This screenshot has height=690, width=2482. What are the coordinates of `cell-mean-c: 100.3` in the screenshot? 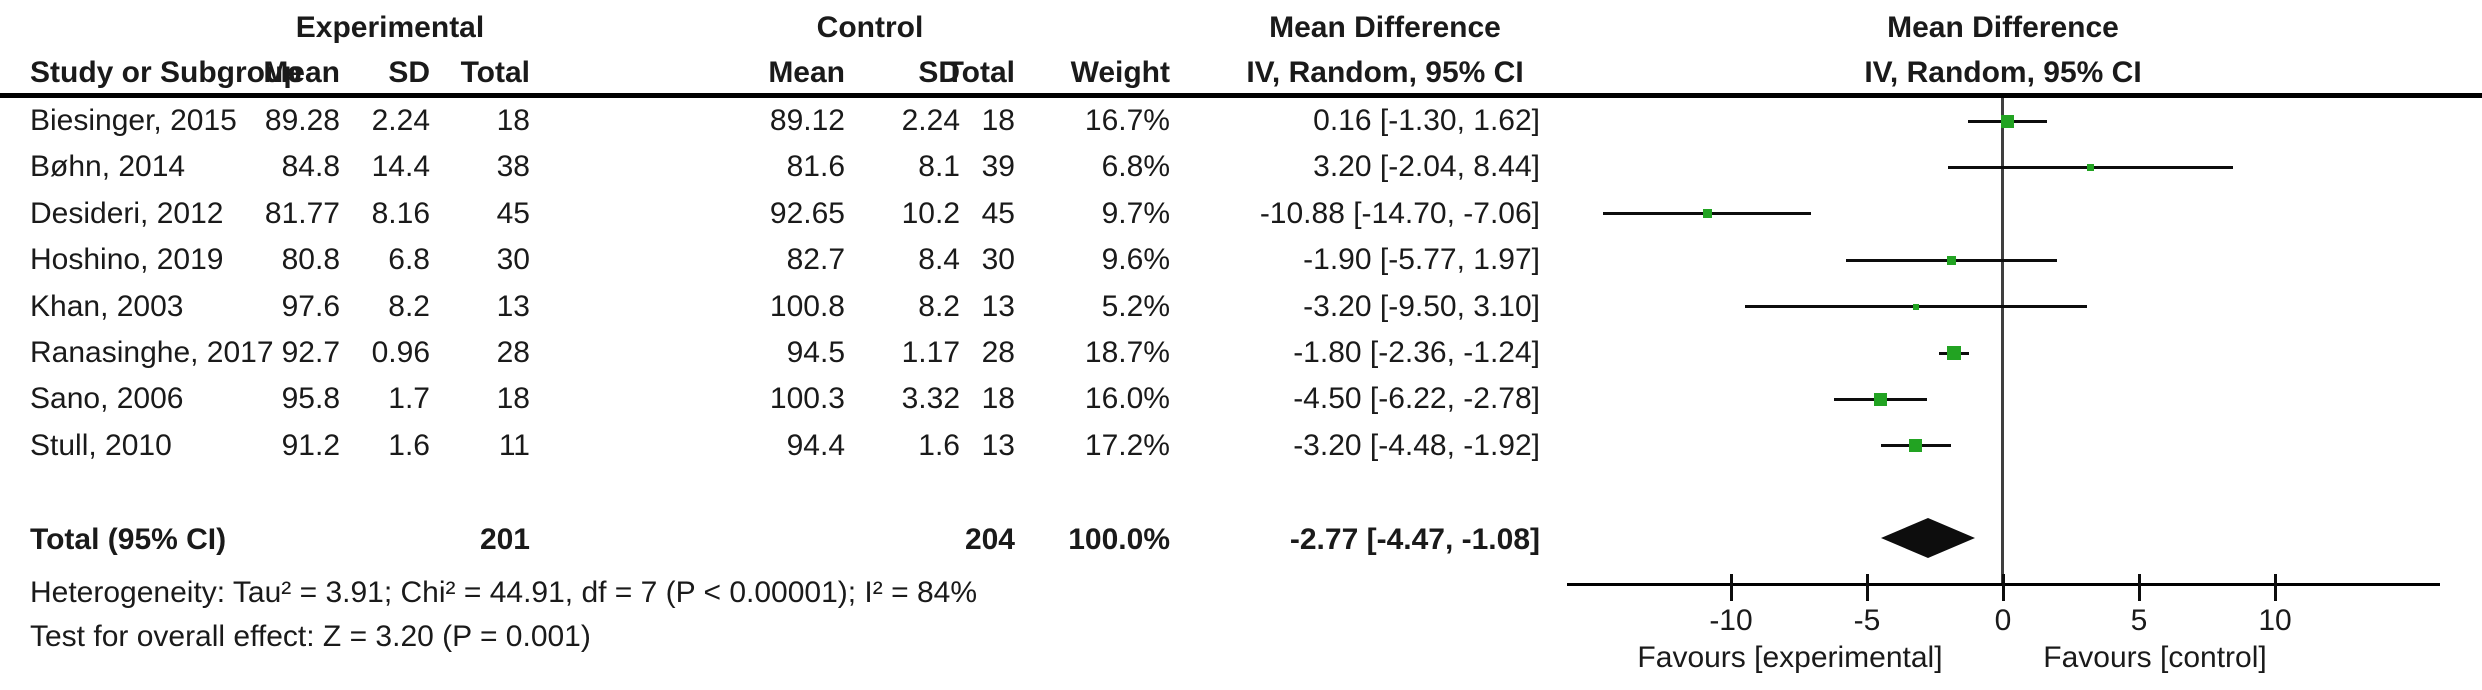 It's located at (807, 399).